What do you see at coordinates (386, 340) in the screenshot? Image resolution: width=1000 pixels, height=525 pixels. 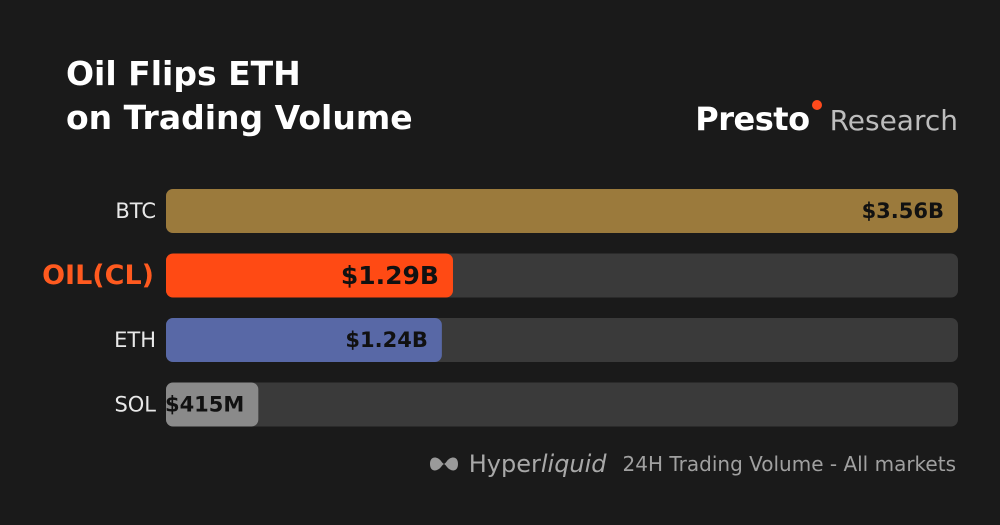 I see `value-label-eth: $1.24B` at bounding box center [386, 340].